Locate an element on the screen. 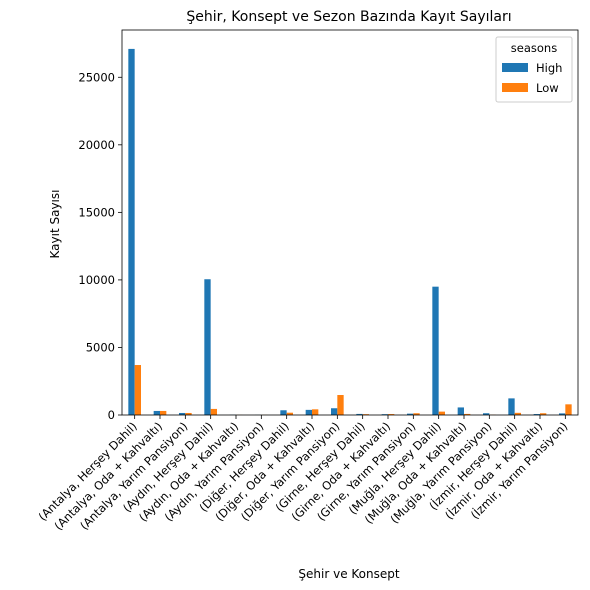  x-axis-label: Şehir ve Konsept is located at coordinates (348, 574).